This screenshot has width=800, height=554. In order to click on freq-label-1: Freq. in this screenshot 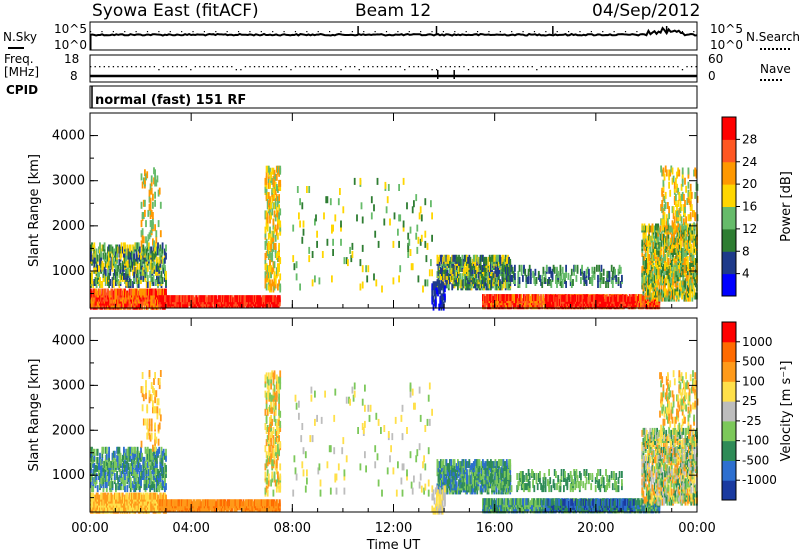, I will do `click(19, 59)`.